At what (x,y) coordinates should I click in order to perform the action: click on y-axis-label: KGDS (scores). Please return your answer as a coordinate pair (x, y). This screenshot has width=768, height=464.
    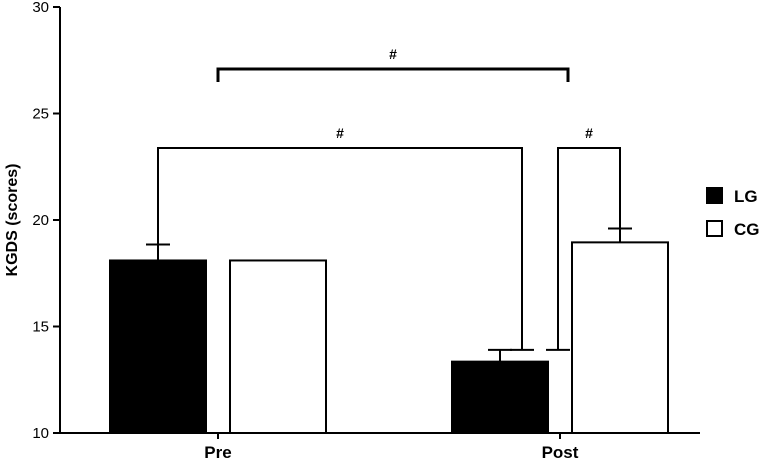
    Looking at the image, I should click on (12, 220).